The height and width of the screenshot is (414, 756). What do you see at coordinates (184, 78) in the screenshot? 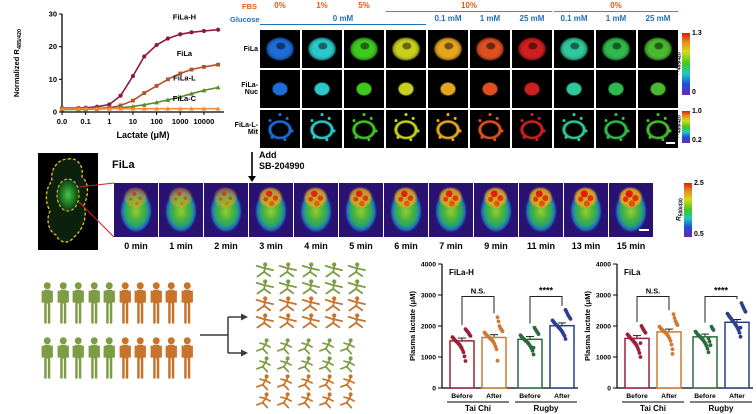
I see `series-label-FiLa-L: FiLa-L` at bounding box center [184, 78].